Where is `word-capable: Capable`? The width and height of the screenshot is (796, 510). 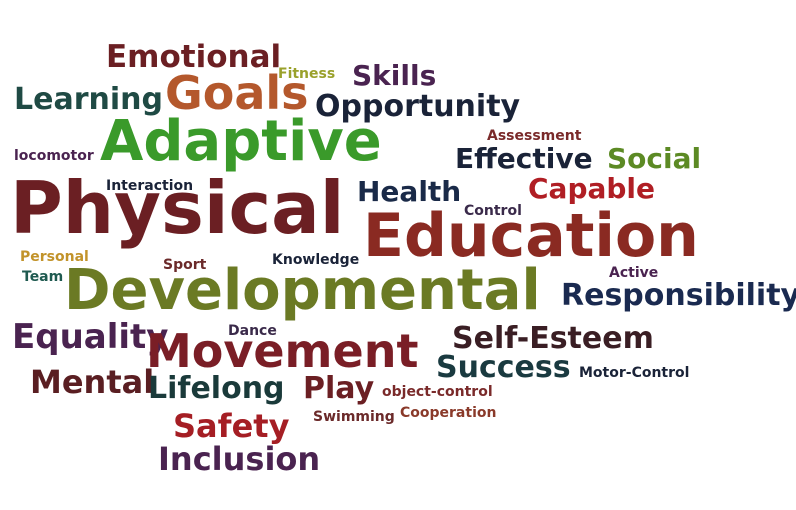
word-capable: Capable is located at coordinates (592, 188).